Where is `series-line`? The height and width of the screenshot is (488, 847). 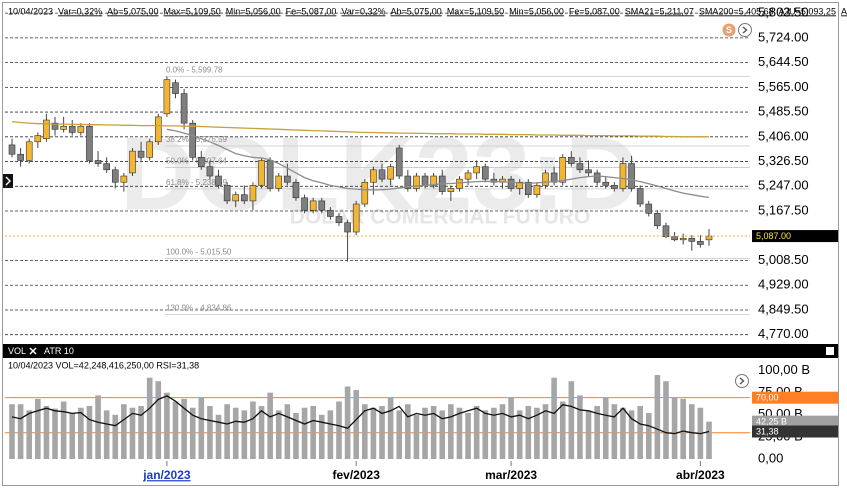 series-line is located at coordinates (360, 415).